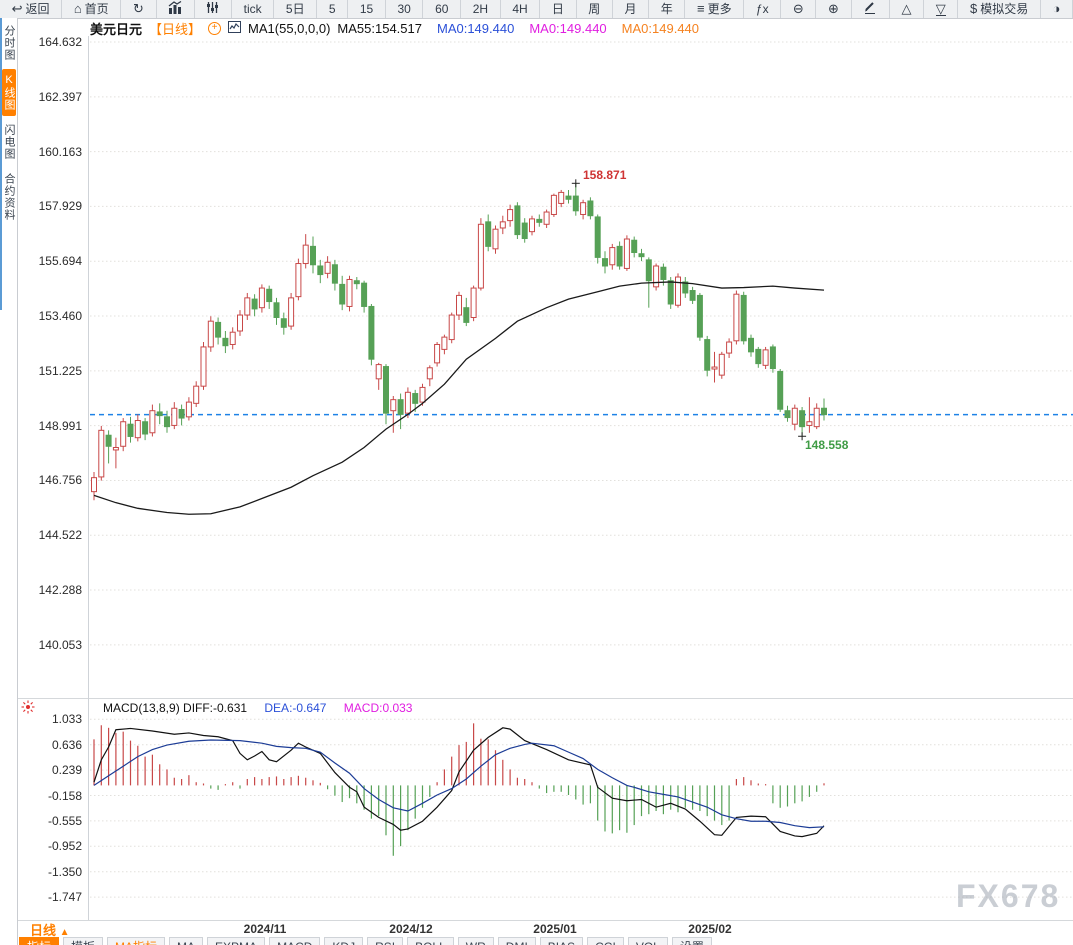  I want to click on macd-axis-label: 0.239, so click(66, 770).